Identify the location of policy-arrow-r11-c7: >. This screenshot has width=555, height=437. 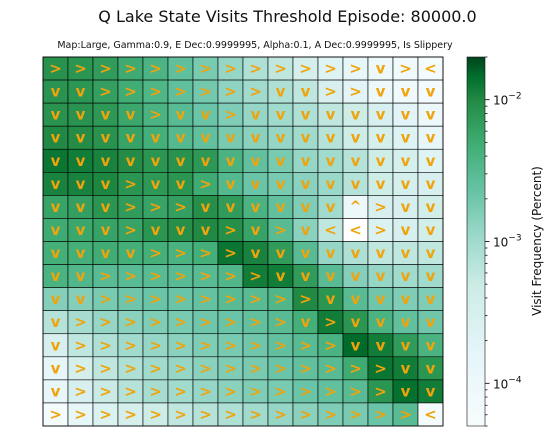
(230, 322).